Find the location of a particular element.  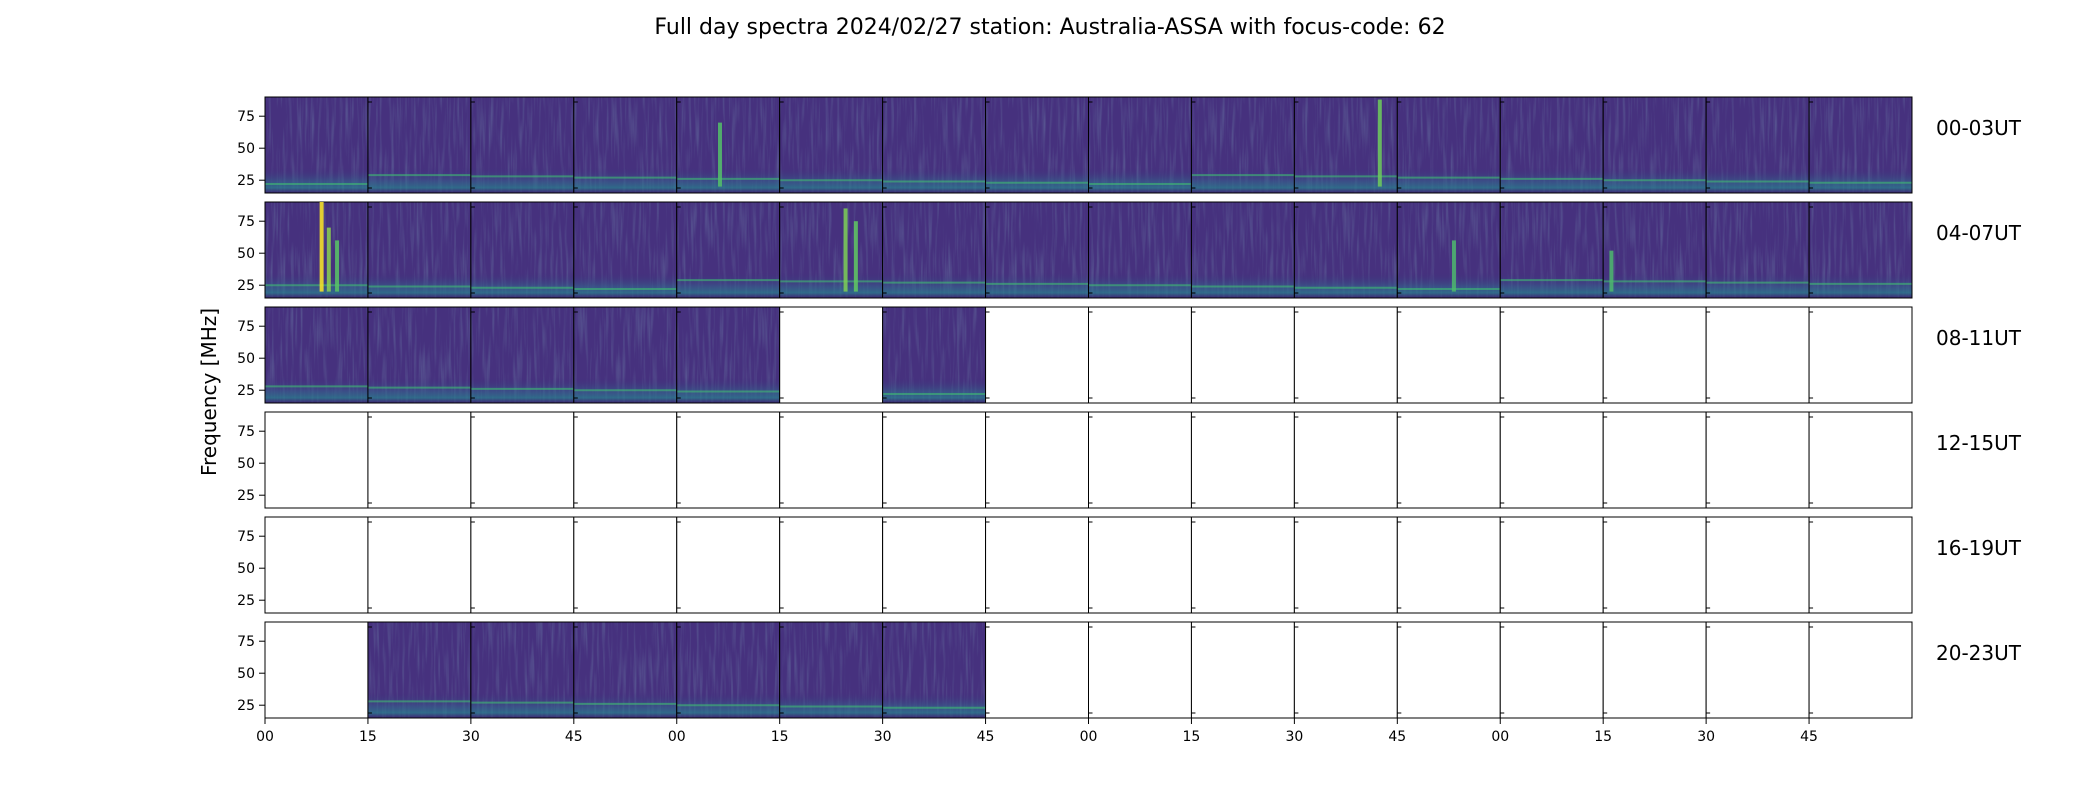

row-00-03UT: 25 50 75 00-03UT is located at coordinates (1129, 145).